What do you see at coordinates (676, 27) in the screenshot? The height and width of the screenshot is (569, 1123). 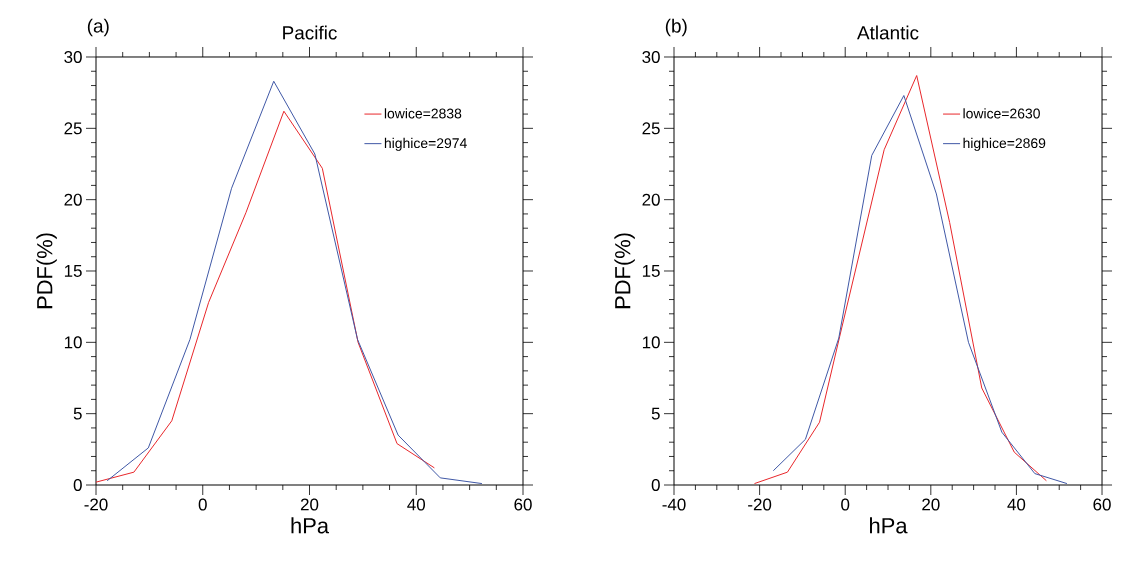 I see `text: (b)` at bounding box center [676, 27].